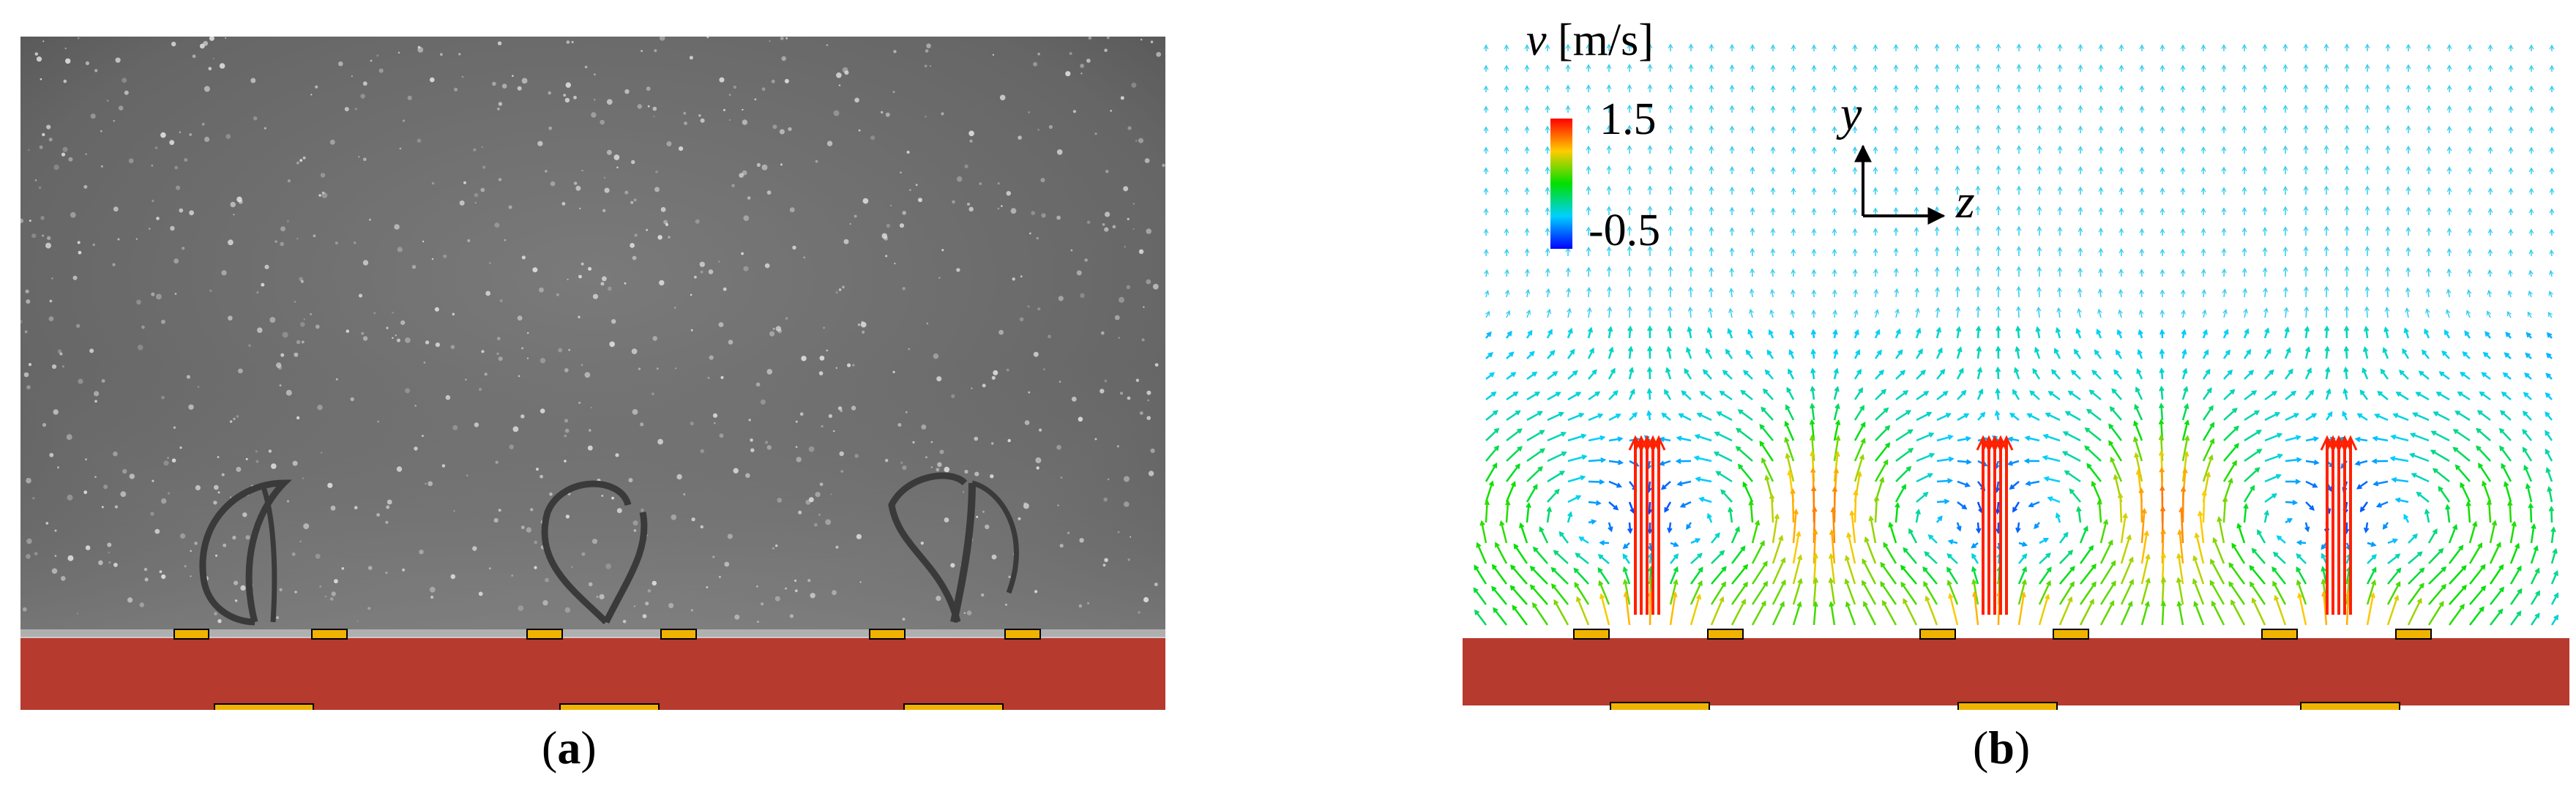 The image size is (2576, 805). I want to click on bottom-electrode, so click(264, 706).